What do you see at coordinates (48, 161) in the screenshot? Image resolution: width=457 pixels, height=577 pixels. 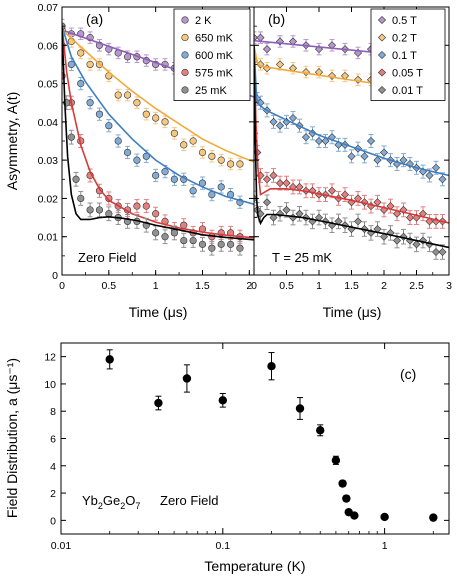 I see `panel-a-y-tick-label: 0.03` at bounding box center [48, 161].